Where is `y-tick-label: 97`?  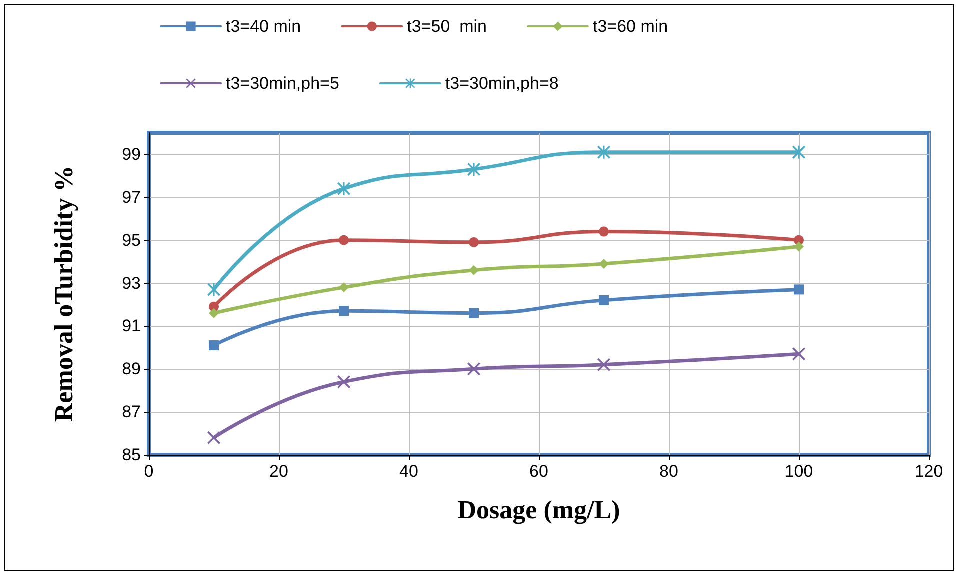 y-tick-label: 97 is located at coordinates (131, 197).